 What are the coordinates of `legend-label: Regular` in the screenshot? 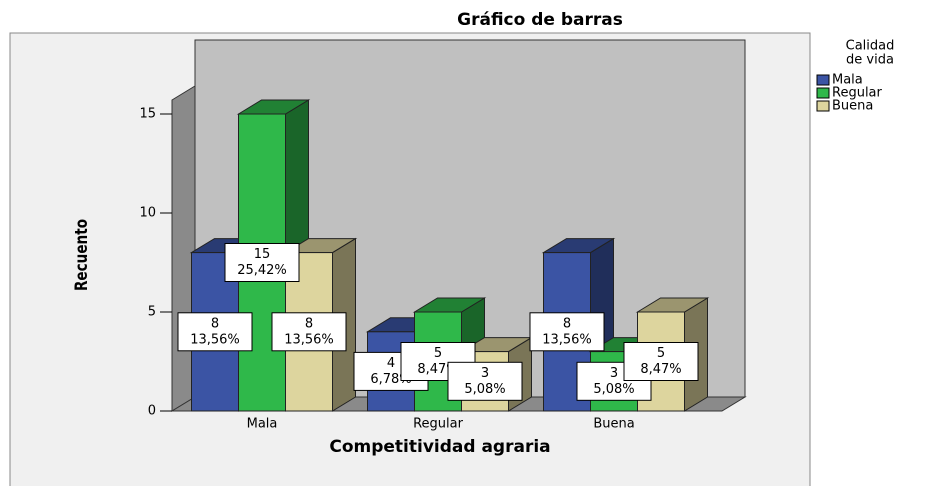 It's located at (857, 93).